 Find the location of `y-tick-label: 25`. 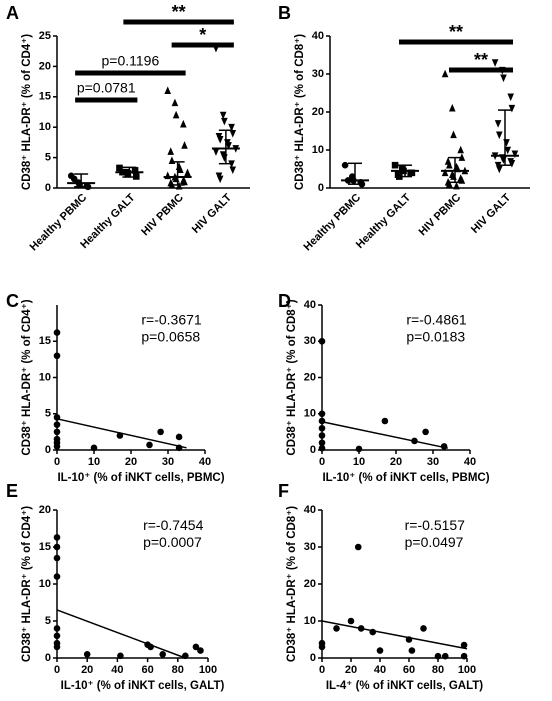

y-tick-label: 25 is located at coordinates (45, 36).